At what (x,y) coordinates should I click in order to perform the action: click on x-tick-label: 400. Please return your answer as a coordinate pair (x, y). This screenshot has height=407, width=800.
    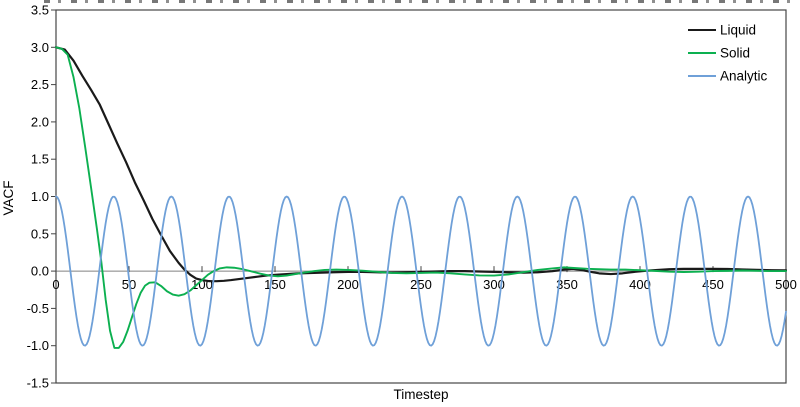
    Looking at the image, I should click on (640, 284).